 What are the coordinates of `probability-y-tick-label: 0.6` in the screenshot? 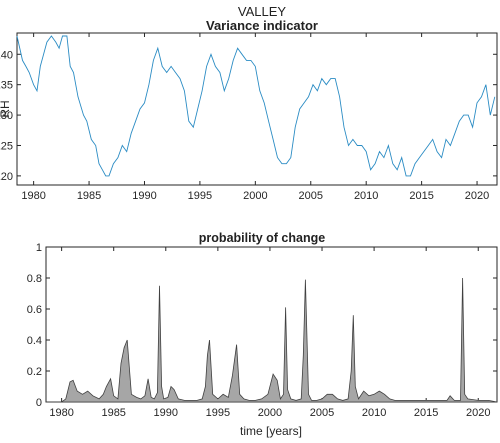 It's located at (34, 310).